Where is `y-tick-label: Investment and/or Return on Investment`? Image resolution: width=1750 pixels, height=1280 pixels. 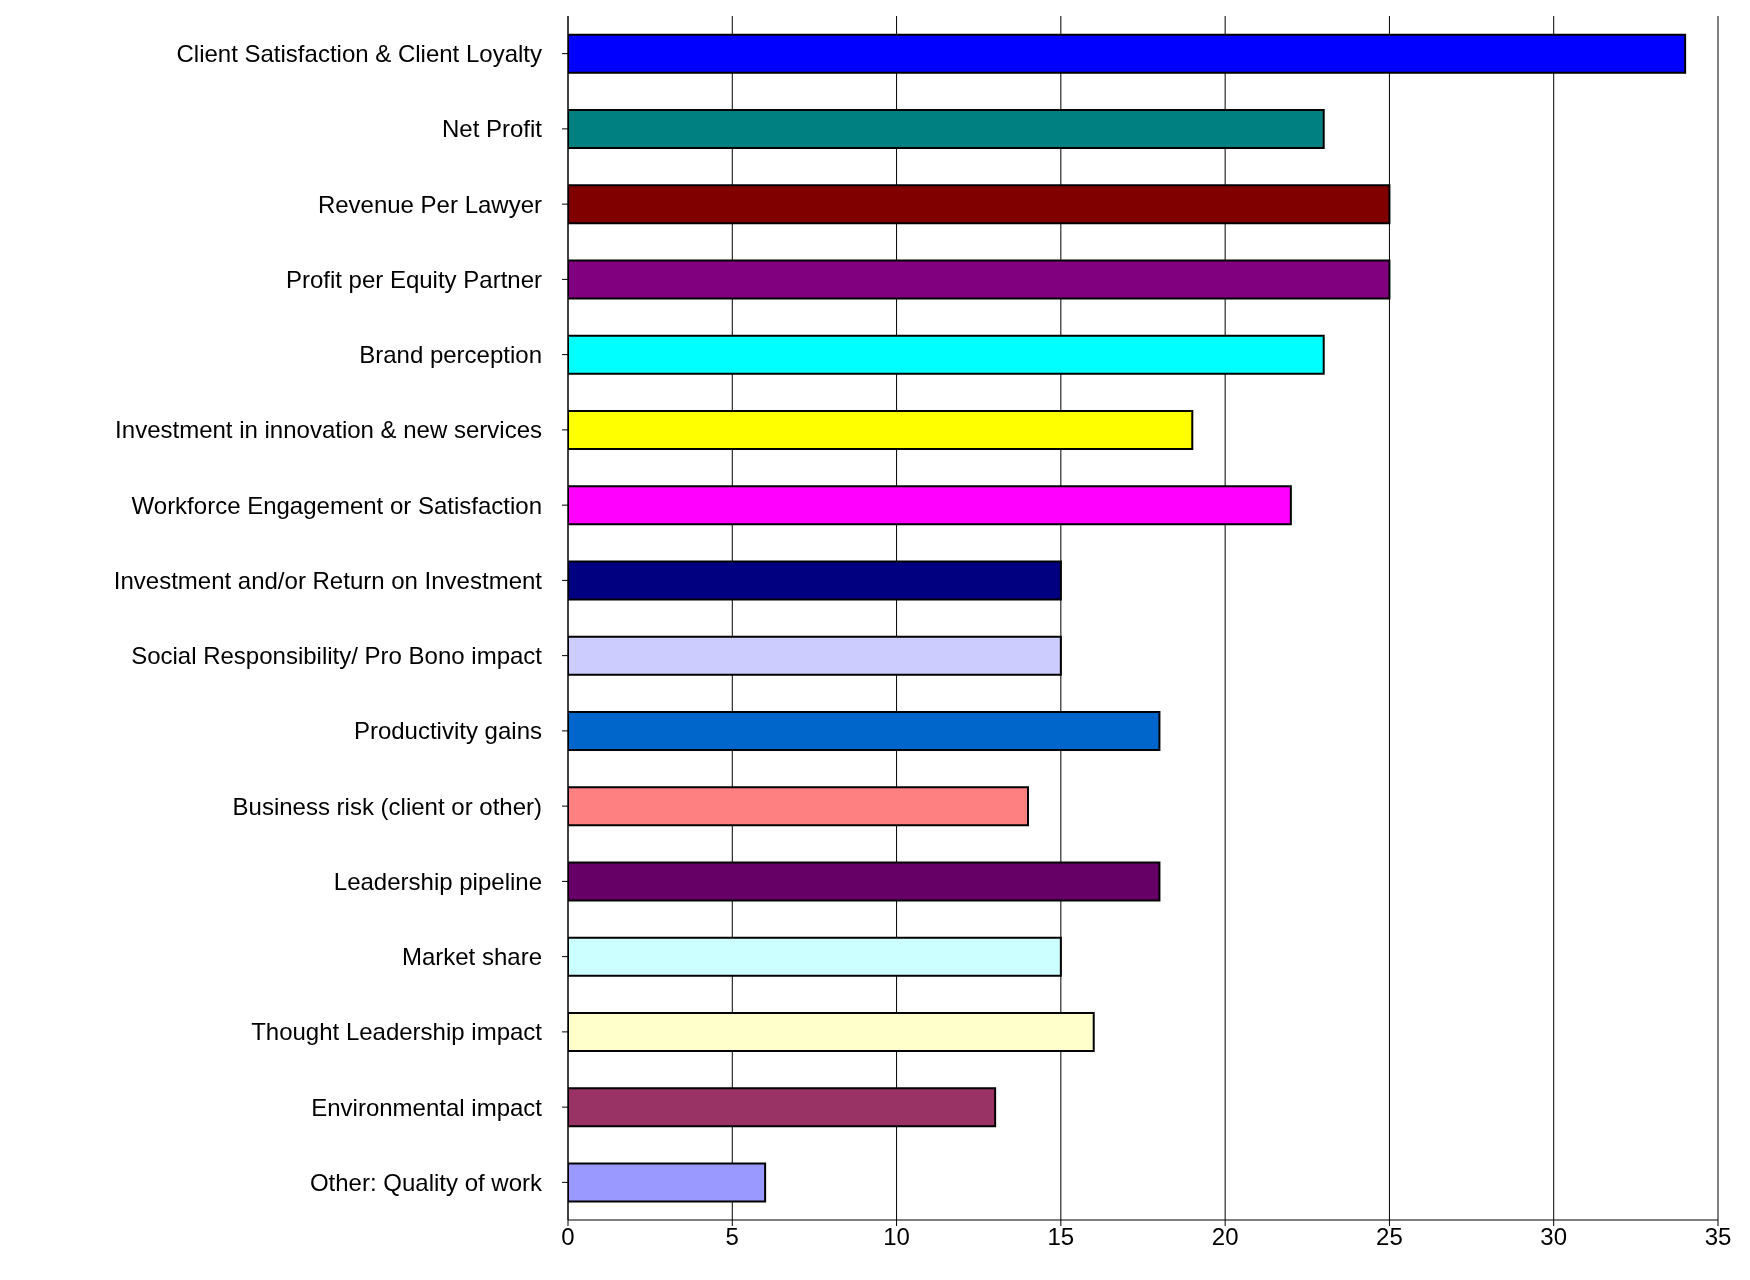 y-tick-label: Investment and/or Return on Investment is located at coordinates (328, 580).